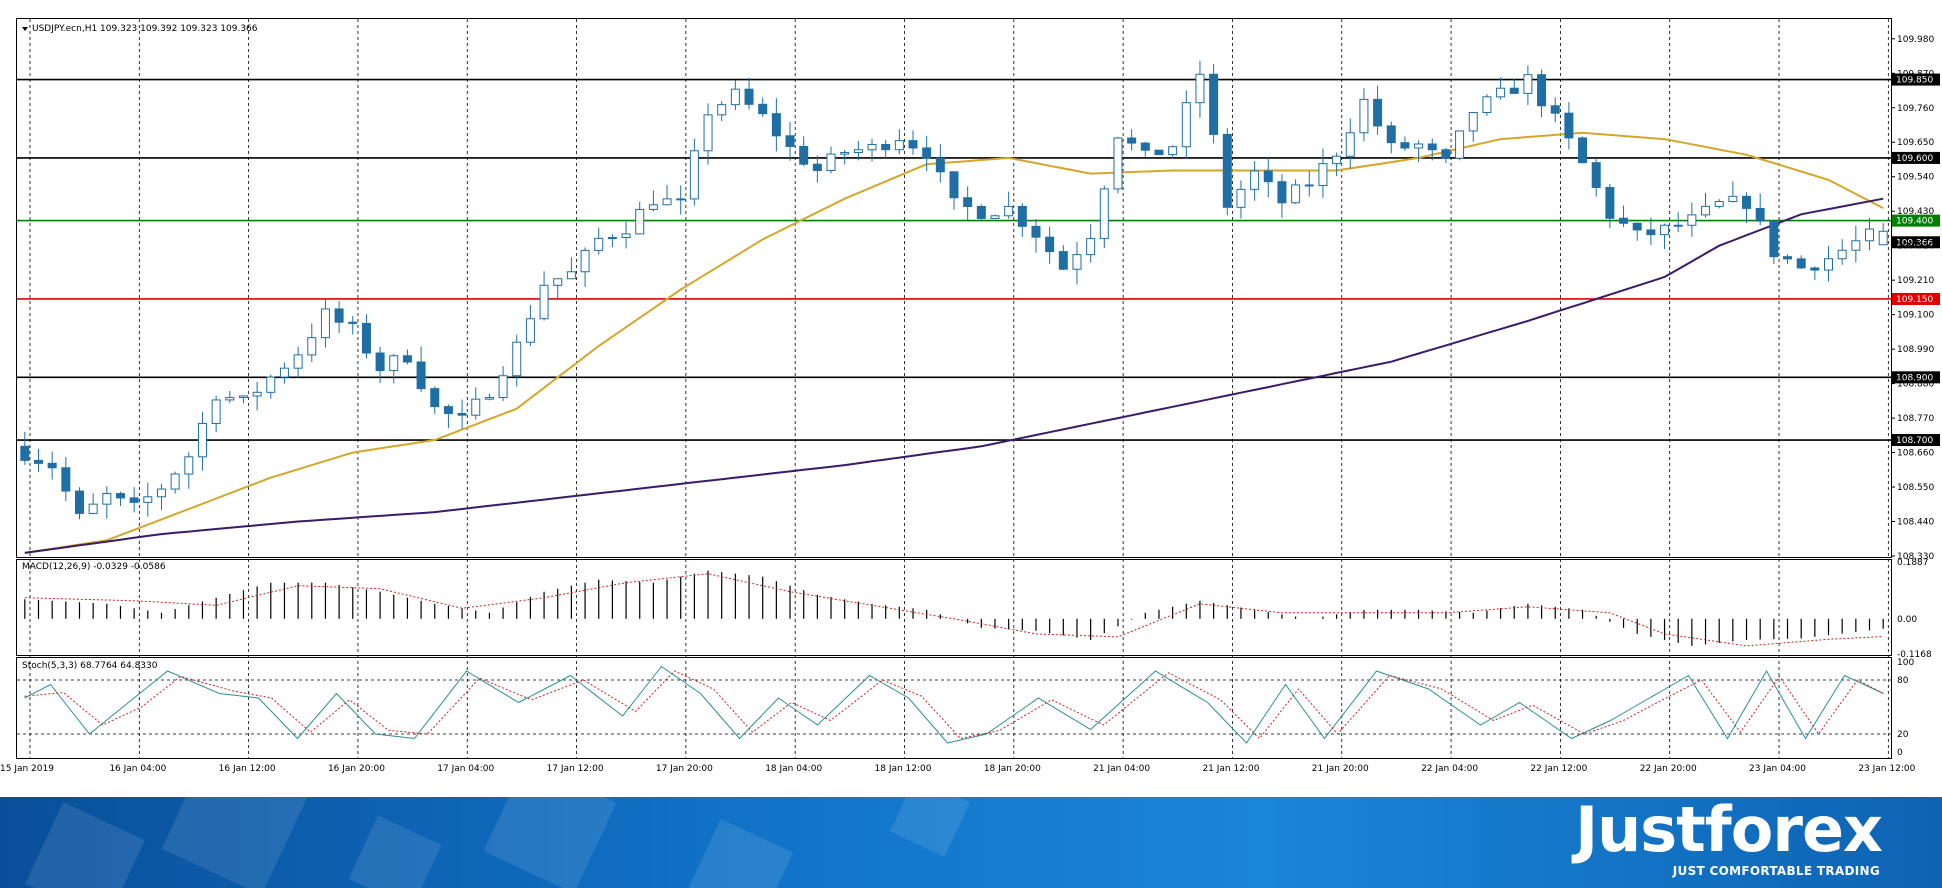 This screenshot has width=1942, height=888. What do you see at coordinates (793, 769) in the screenshot?
I see `time-tick-label: 18 Jan 04:00` at bounding box center [793, 769].